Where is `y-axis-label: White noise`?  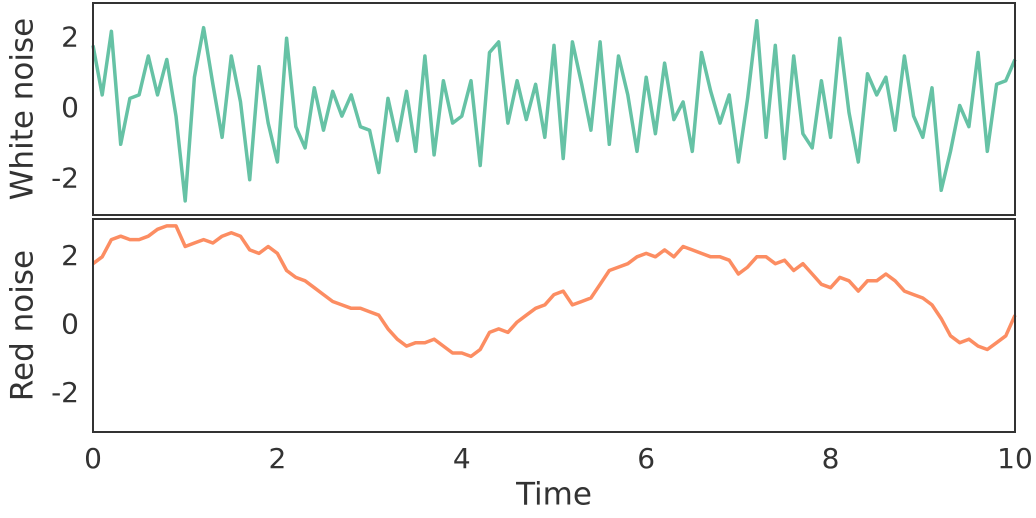
y-axis-label: White noise is located at coordinates (23, 109).